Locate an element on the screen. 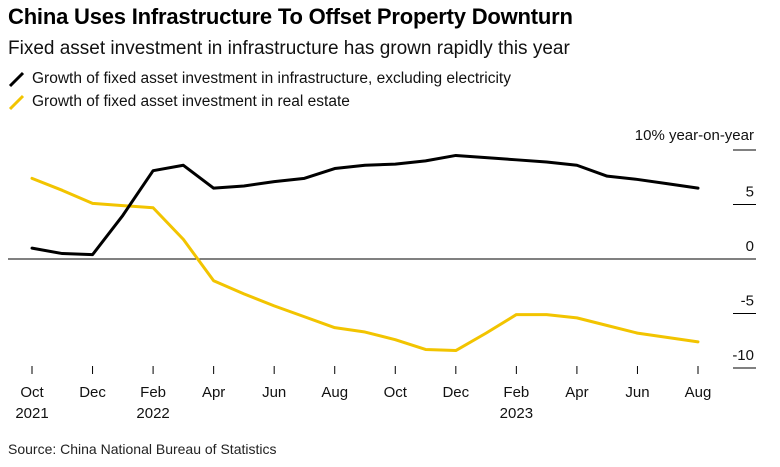 Image resolution: width=780 pixels, height=467 pixels. y-tick-label: -10 is located at coordinates (743, 355).